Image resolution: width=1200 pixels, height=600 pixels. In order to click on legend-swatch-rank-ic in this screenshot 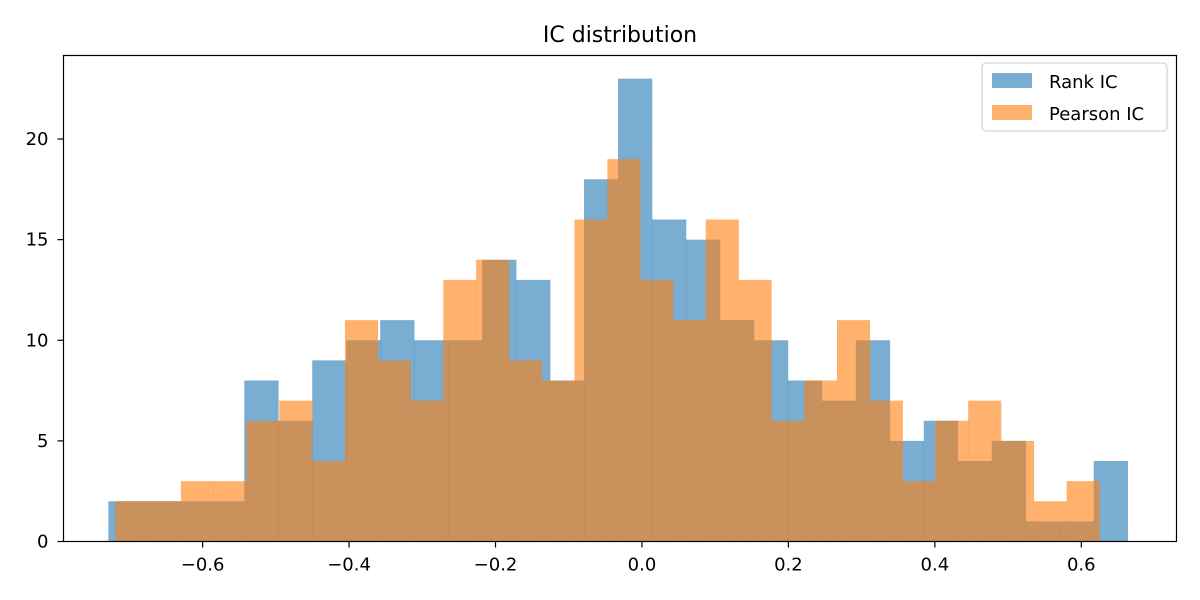, I will do `click(1012, 80)`.